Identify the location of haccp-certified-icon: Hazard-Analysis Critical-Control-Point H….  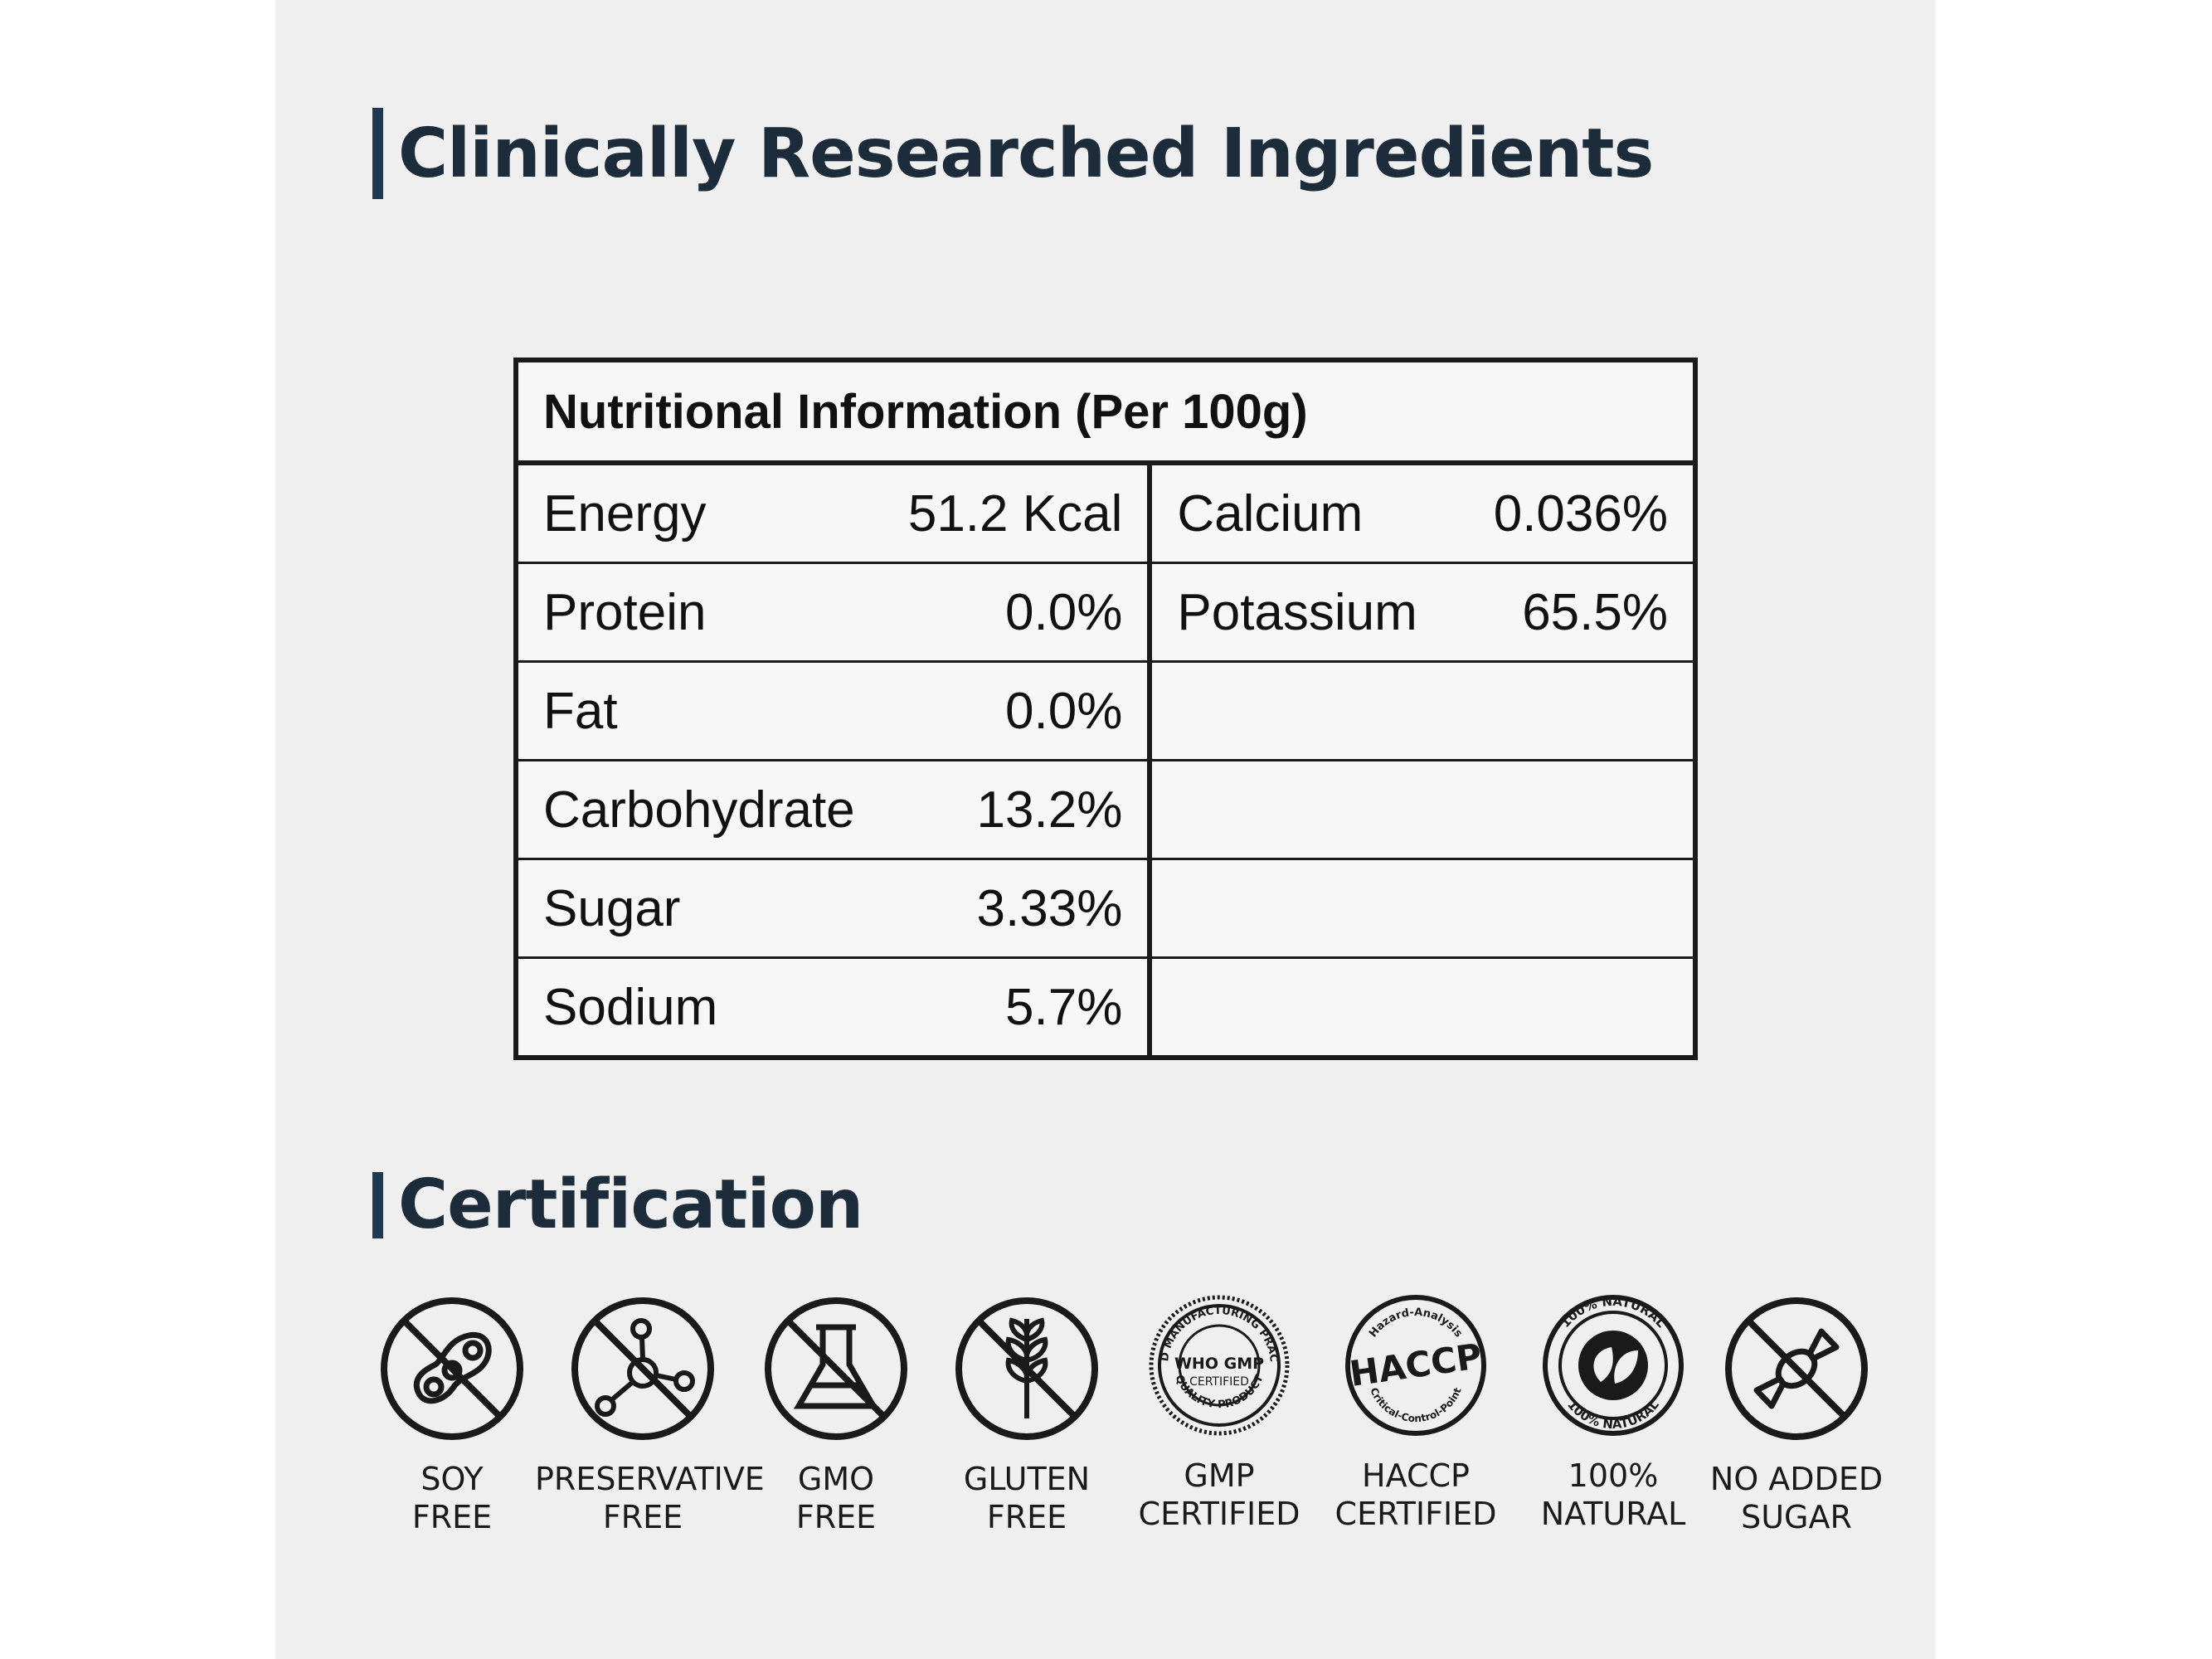
(1415, 1365).